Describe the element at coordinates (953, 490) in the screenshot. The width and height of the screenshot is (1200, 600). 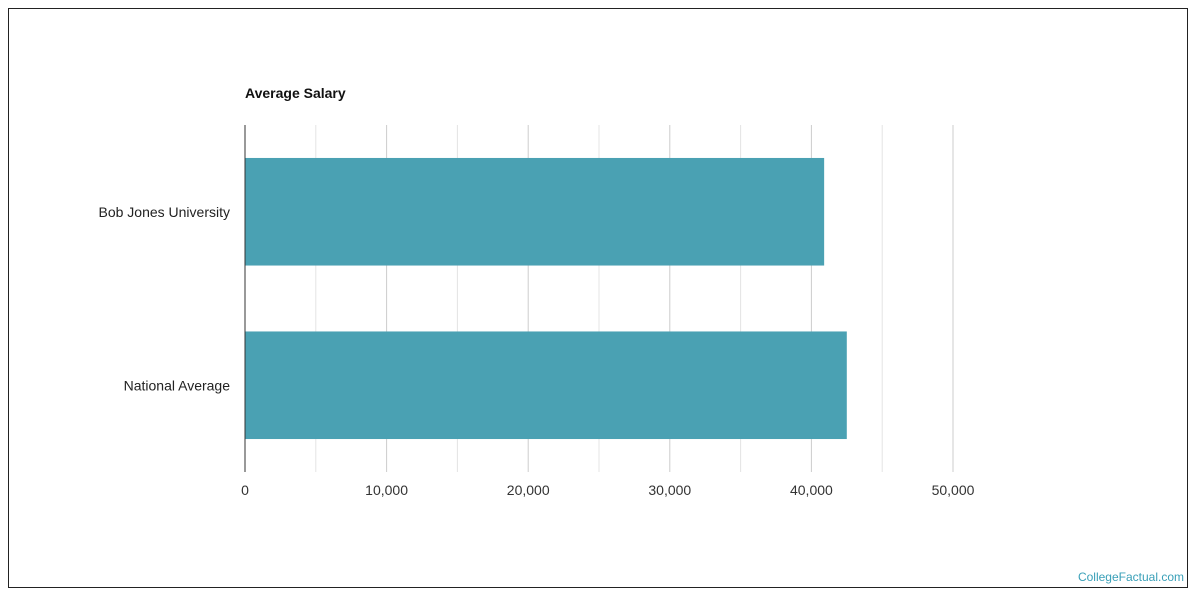
I see `x-tick-label: 50,000` at that location.